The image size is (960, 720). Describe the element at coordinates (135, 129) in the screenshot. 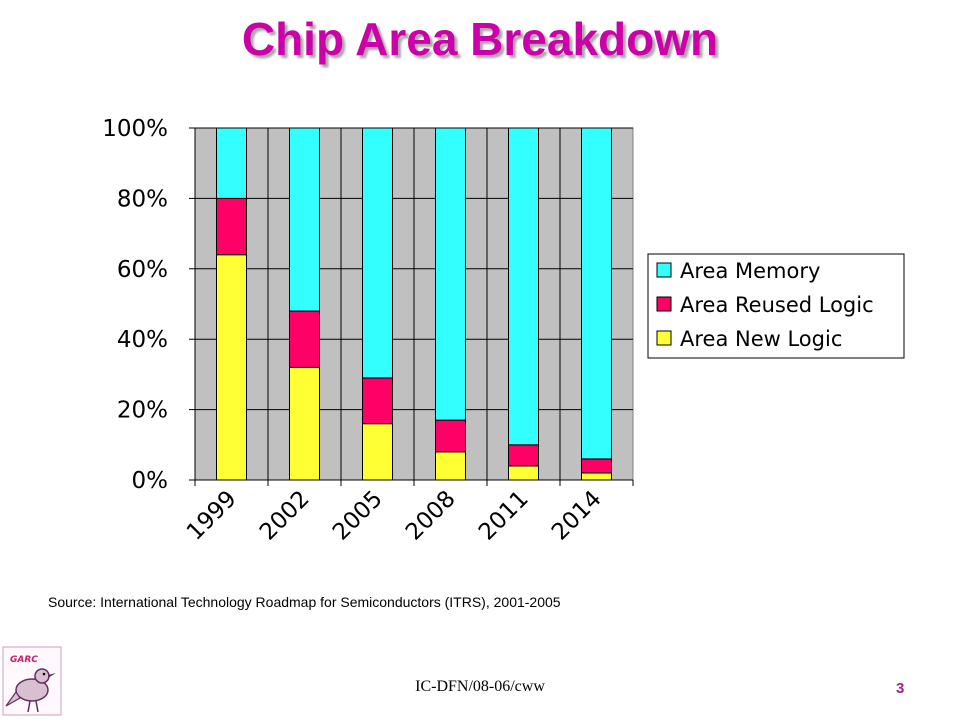

I see `y-tick-label: 100%` at that location.